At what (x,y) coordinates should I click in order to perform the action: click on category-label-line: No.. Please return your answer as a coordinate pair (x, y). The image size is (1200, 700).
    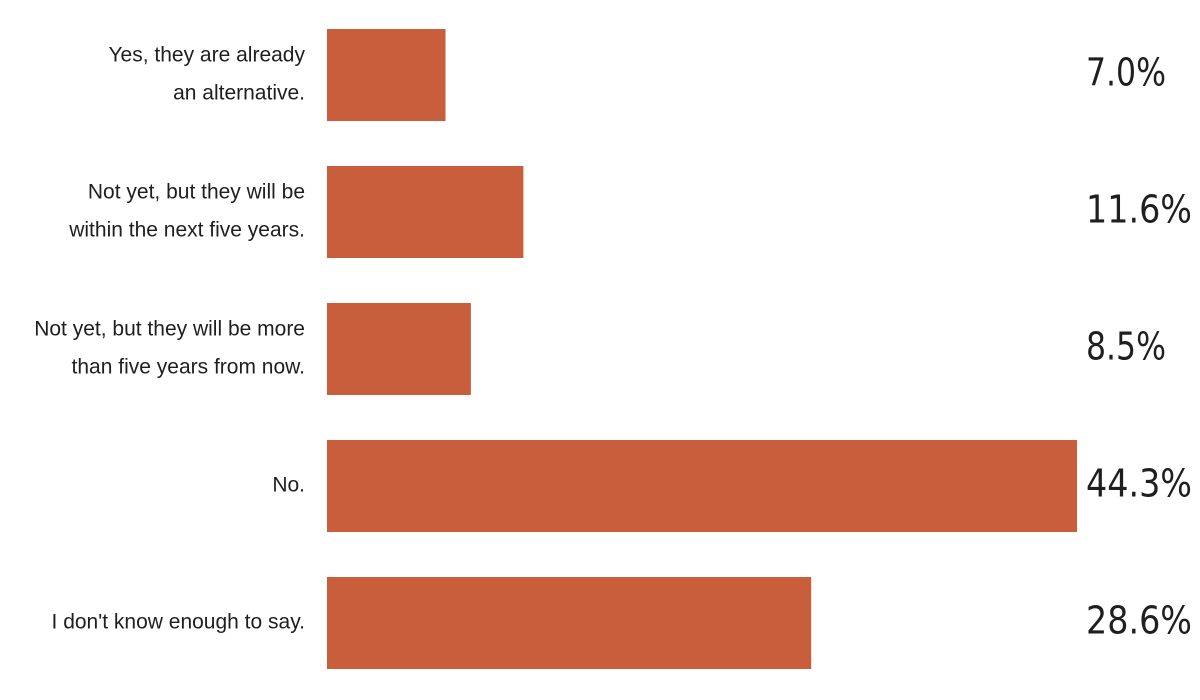
    Looking at the image, I should click on (288, 485).